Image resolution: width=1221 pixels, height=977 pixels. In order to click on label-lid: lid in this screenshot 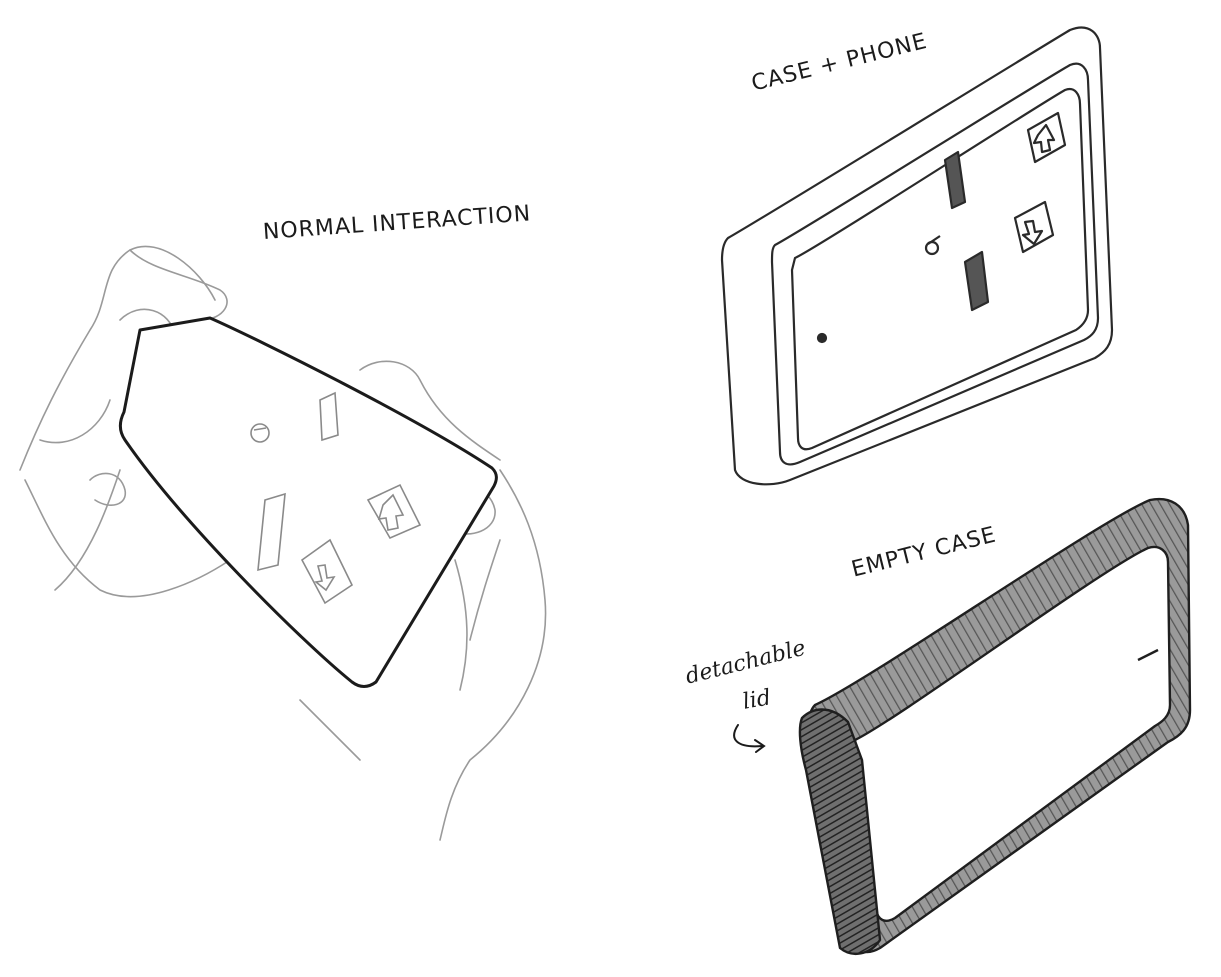, I will do `click(756, 700)`.